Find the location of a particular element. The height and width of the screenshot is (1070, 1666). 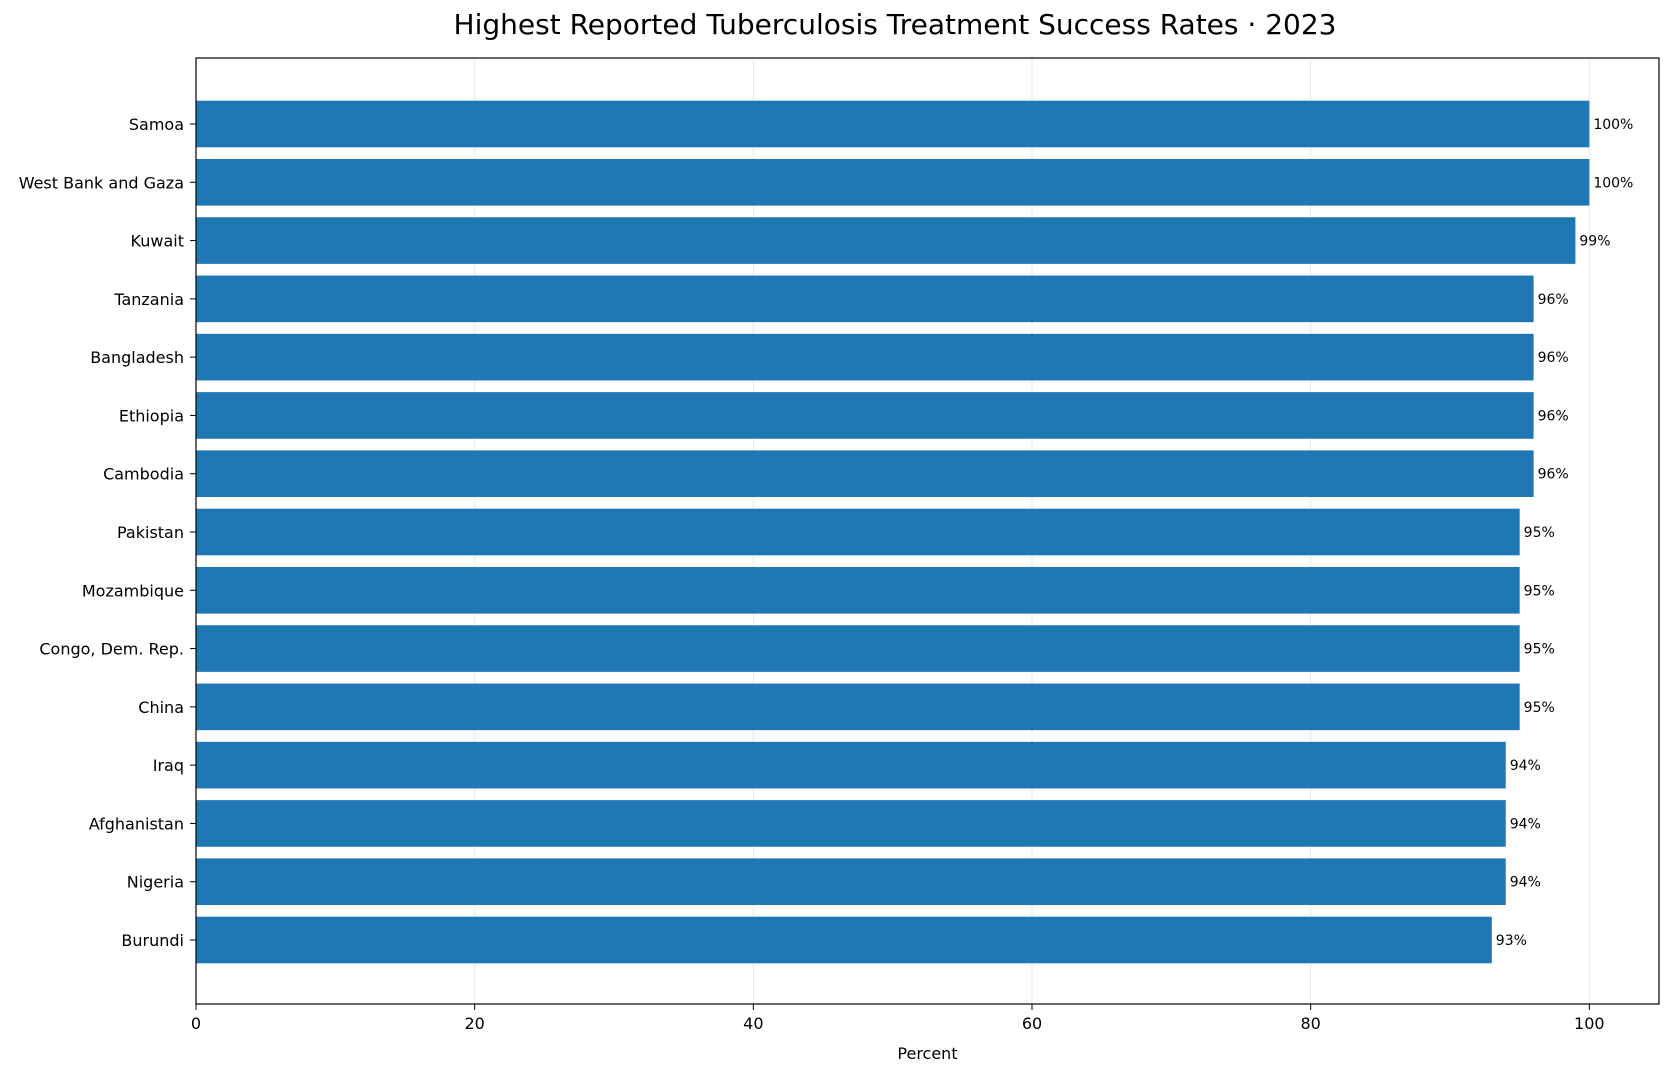

y-tick-label: Nigeria is located at coordinates (155, 882).